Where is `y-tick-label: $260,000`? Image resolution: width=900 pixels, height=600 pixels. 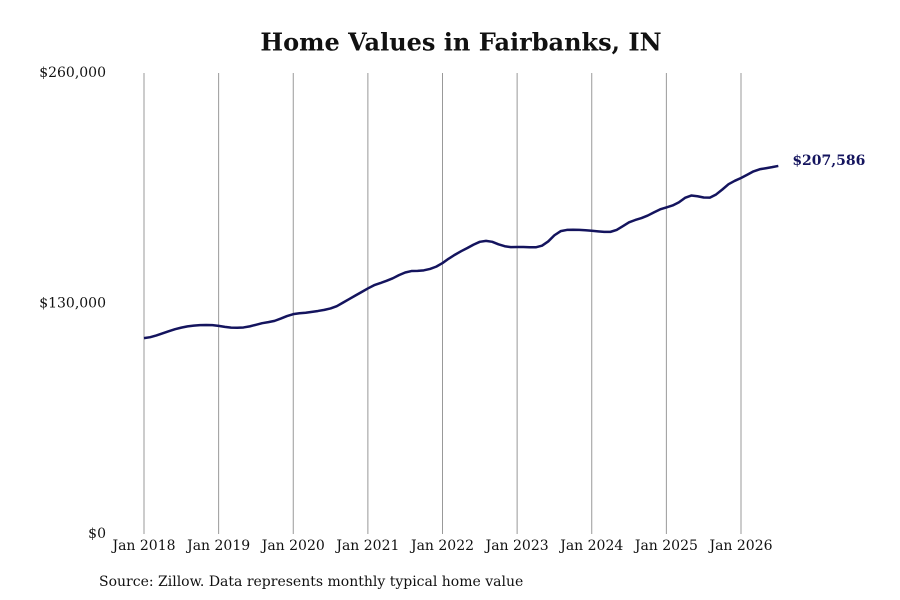 y-tick-label: $260,000 is located at coordinates (72, 73).